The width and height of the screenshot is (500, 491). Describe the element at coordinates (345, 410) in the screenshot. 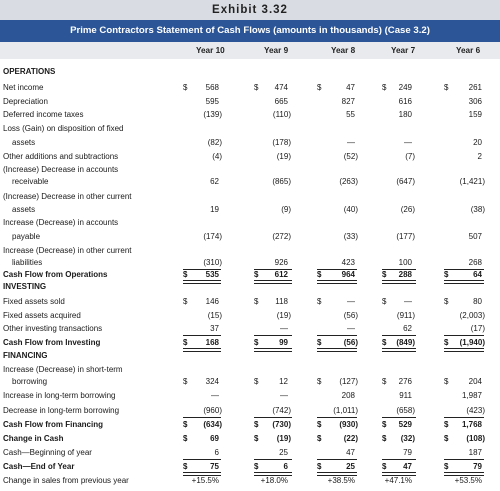

I see `value-cell: (1,011)` at that location.